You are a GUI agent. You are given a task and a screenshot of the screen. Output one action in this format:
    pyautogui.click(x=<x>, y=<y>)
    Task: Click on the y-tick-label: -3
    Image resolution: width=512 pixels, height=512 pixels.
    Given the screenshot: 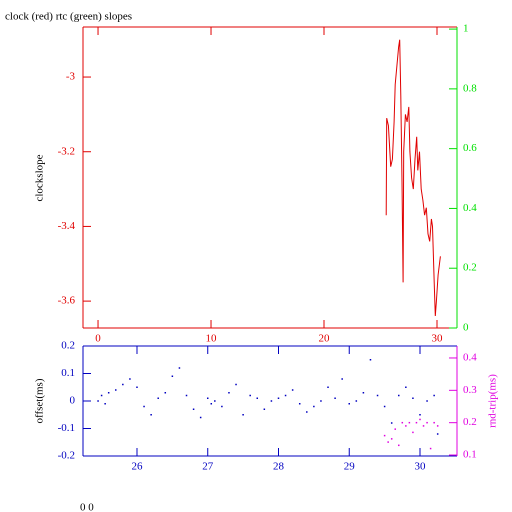 What is the action you would take?
    pyautogui.click(x=71, y=77)
    